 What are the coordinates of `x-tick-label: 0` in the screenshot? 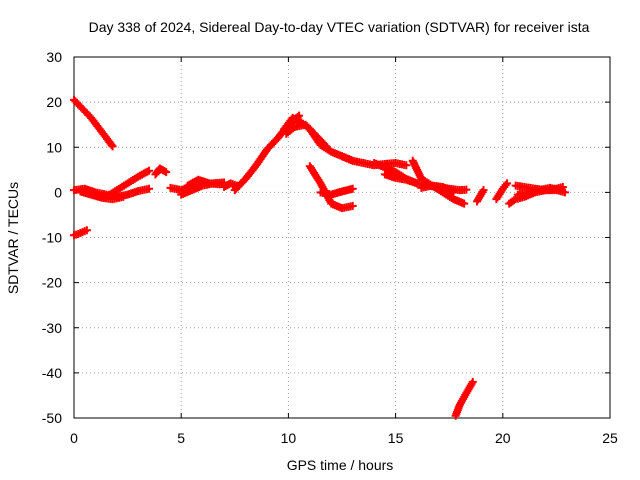 It's located at (74, 438).